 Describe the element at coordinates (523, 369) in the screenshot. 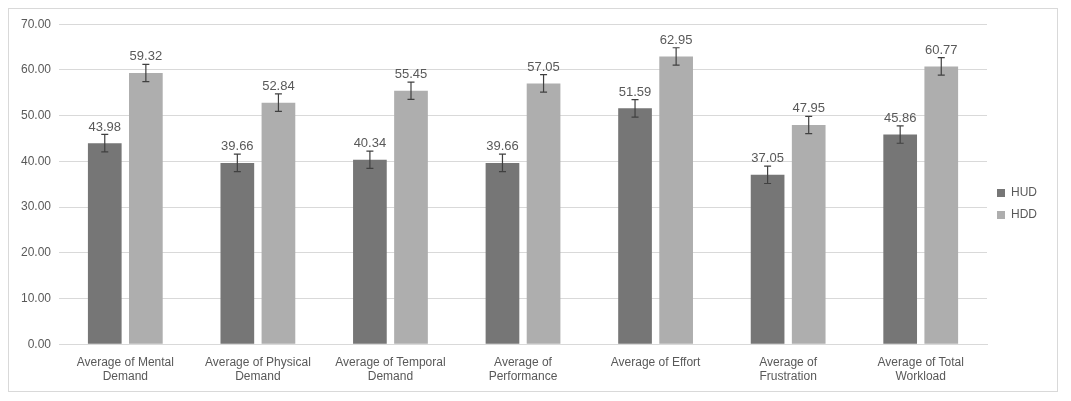

I see `x-tick-label: Average of Performance` at that location.